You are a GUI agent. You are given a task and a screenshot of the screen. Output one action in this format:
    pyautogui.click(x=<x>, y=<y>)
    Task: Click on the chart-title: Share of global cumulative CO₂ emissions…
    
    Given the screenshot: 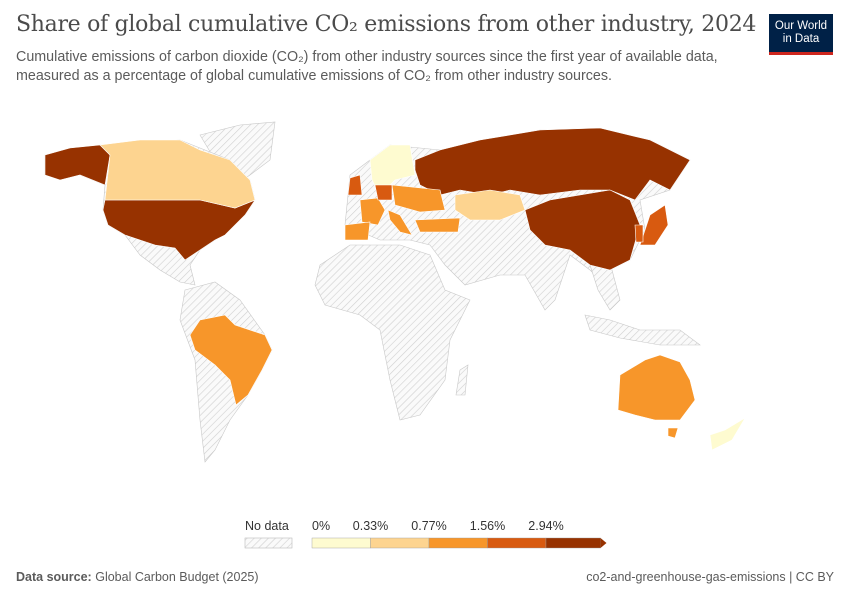 What is the action you would take?
    pyautogui.click(x=386, y=24)
    